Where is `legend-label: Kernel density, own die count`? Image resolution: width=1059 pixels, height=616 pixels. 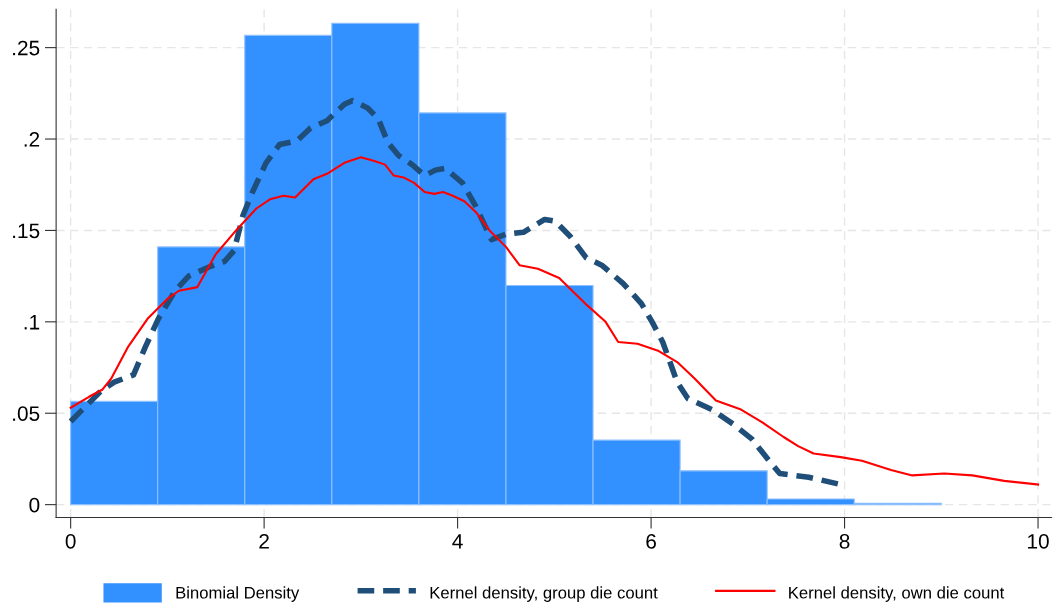 legend-label: Kernel density, own die count is located at coordinates (897, 594).